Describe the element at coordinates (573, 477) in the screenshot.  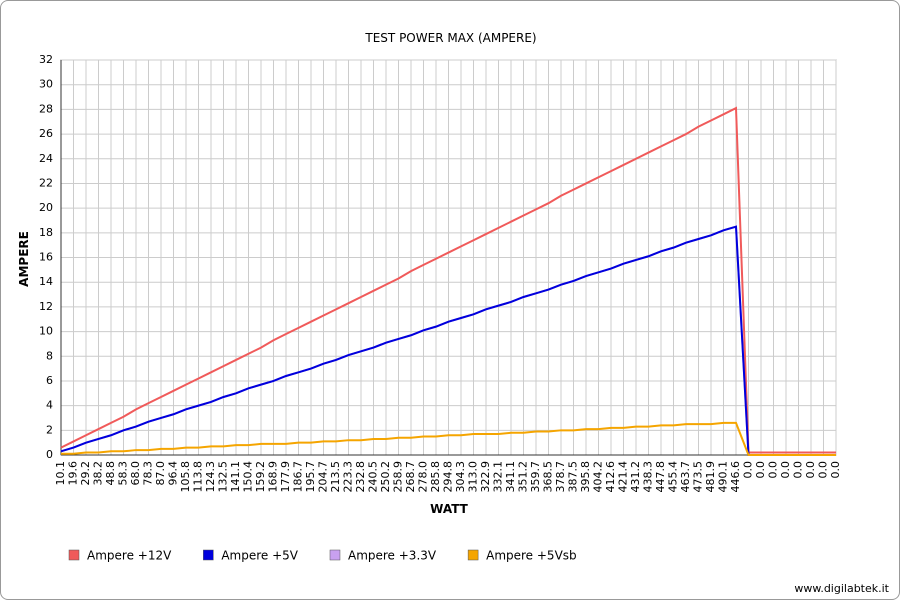
I see `x-tick-label: 387.5` at that location.